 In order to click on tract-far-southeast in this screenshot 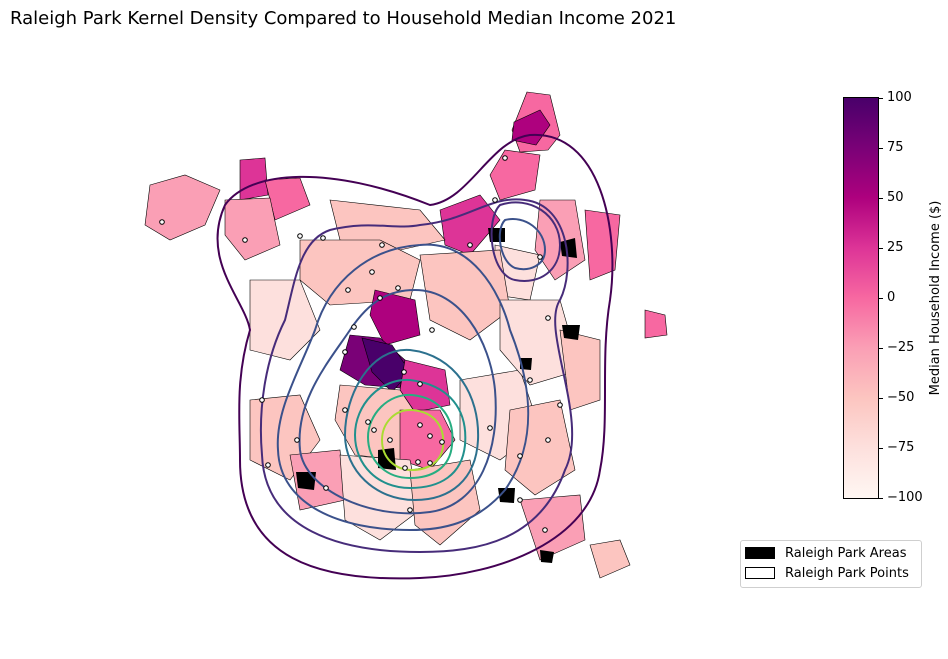, I will do `click(610, 559)`.